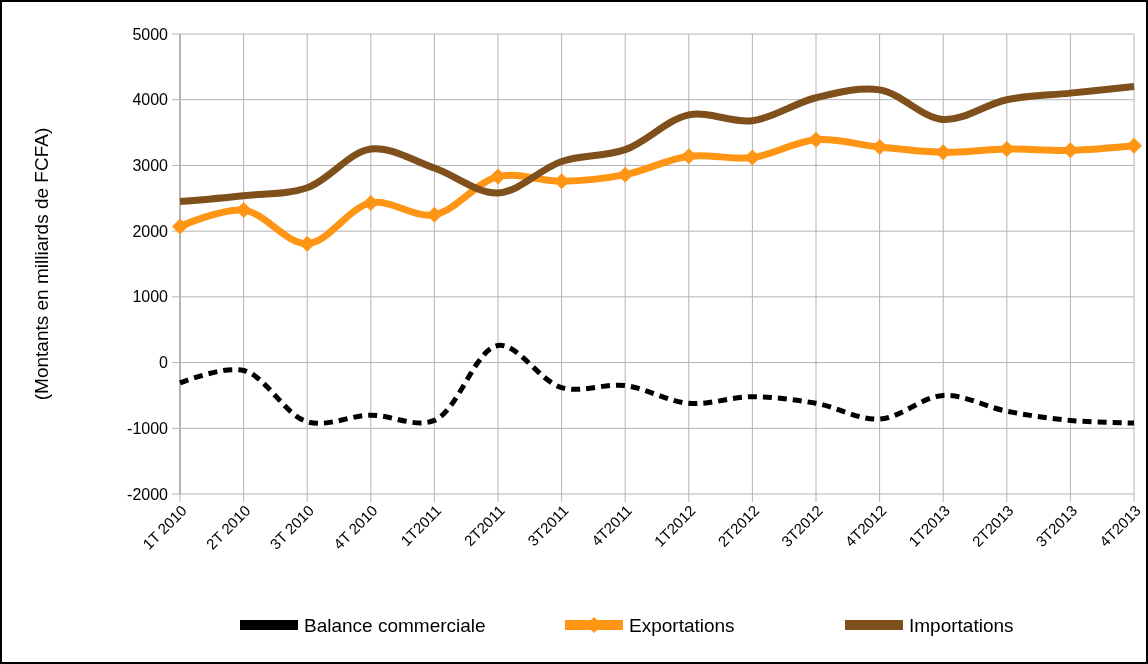 This screenshot has width=1148, height=664. Describe the element at coordinates (164, 363) in the screenshot. I see `y-tick-label: 0` at that location.